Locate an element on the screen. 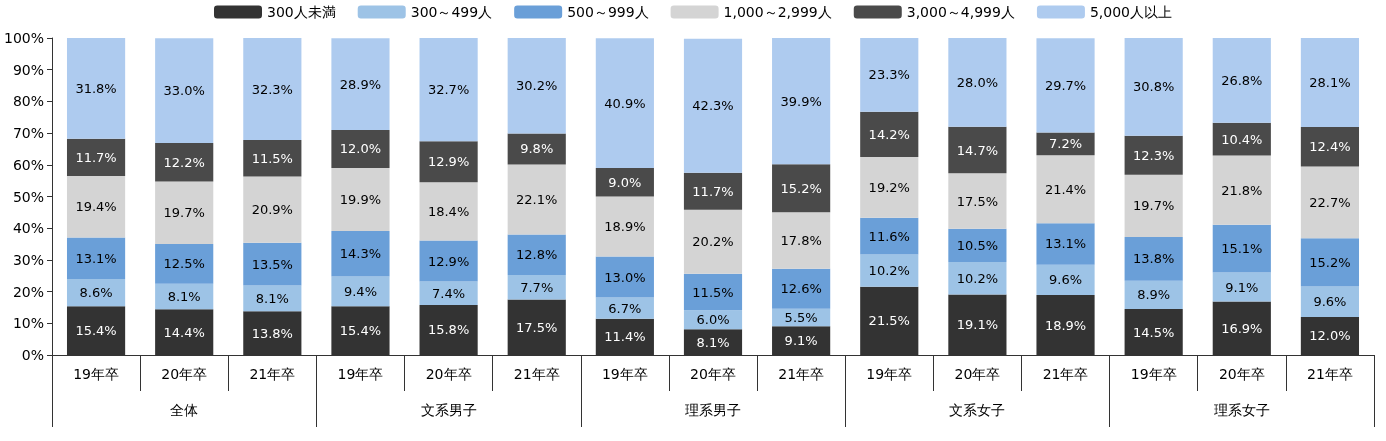 The height and width of the screenshot is (441, 1386). data-label: 12.2% is located at coordinates (184, 162).